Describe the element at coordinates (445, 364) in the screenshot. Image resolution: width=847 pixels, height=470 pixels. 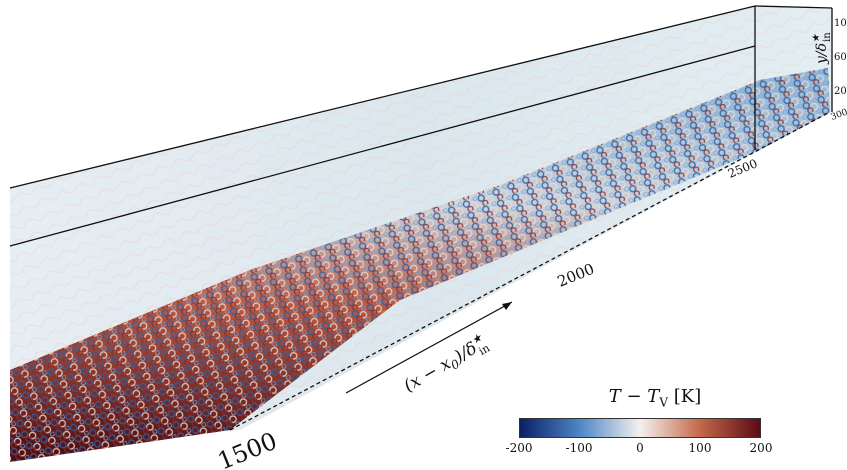
I see `x-axis-label: (x − x0)/δ★in` at that location.